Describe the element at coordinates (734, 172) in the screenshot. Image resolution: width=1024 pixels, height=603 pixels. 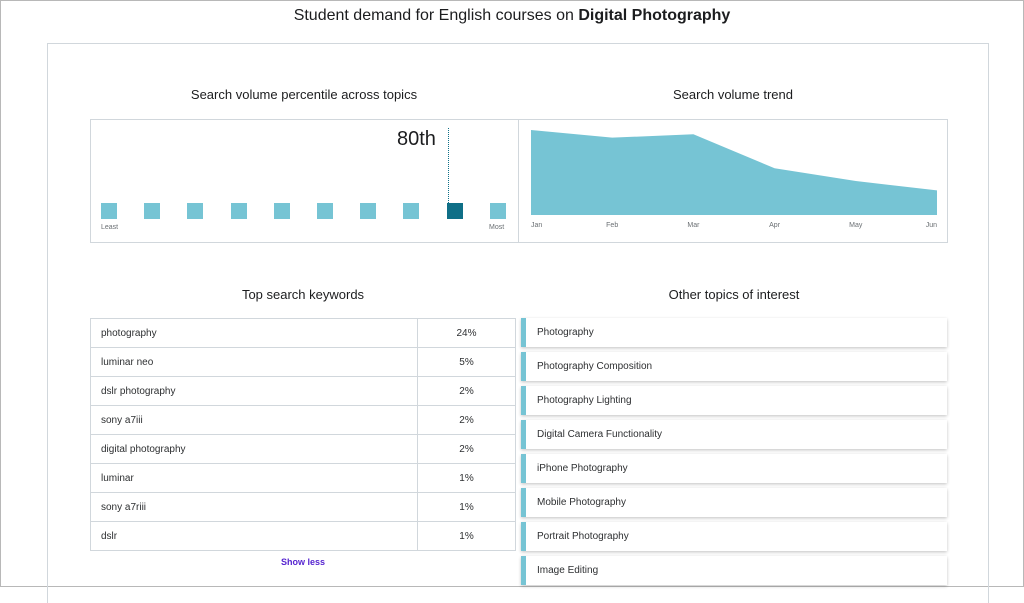
I see `trend-area` at that location.